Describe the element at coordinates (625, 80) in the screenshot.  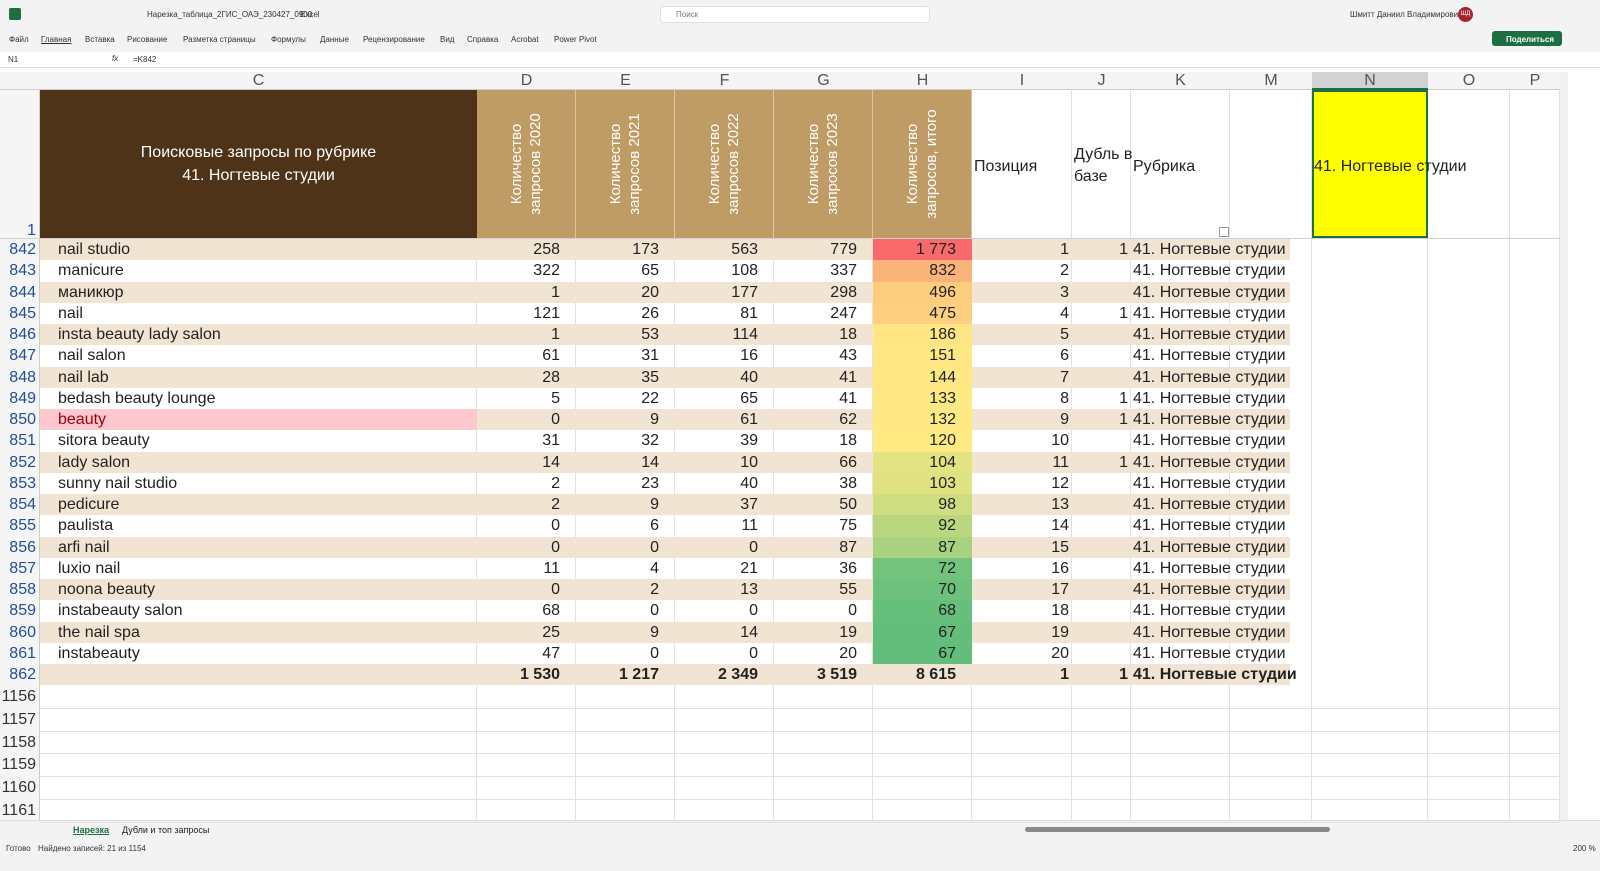
I see `column-header: E` at that location.